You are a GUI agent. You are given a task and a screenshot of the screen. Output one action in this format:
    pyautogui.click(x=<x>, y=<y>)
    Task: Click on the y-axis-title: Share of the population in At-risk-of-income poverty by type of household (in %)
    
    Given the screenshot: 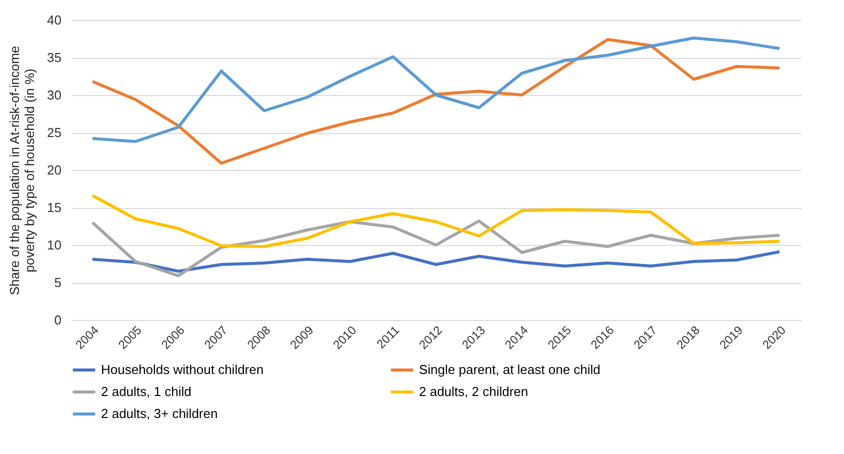 What is the action you would take?
    pyautogui.click(x=22, y=171)
    